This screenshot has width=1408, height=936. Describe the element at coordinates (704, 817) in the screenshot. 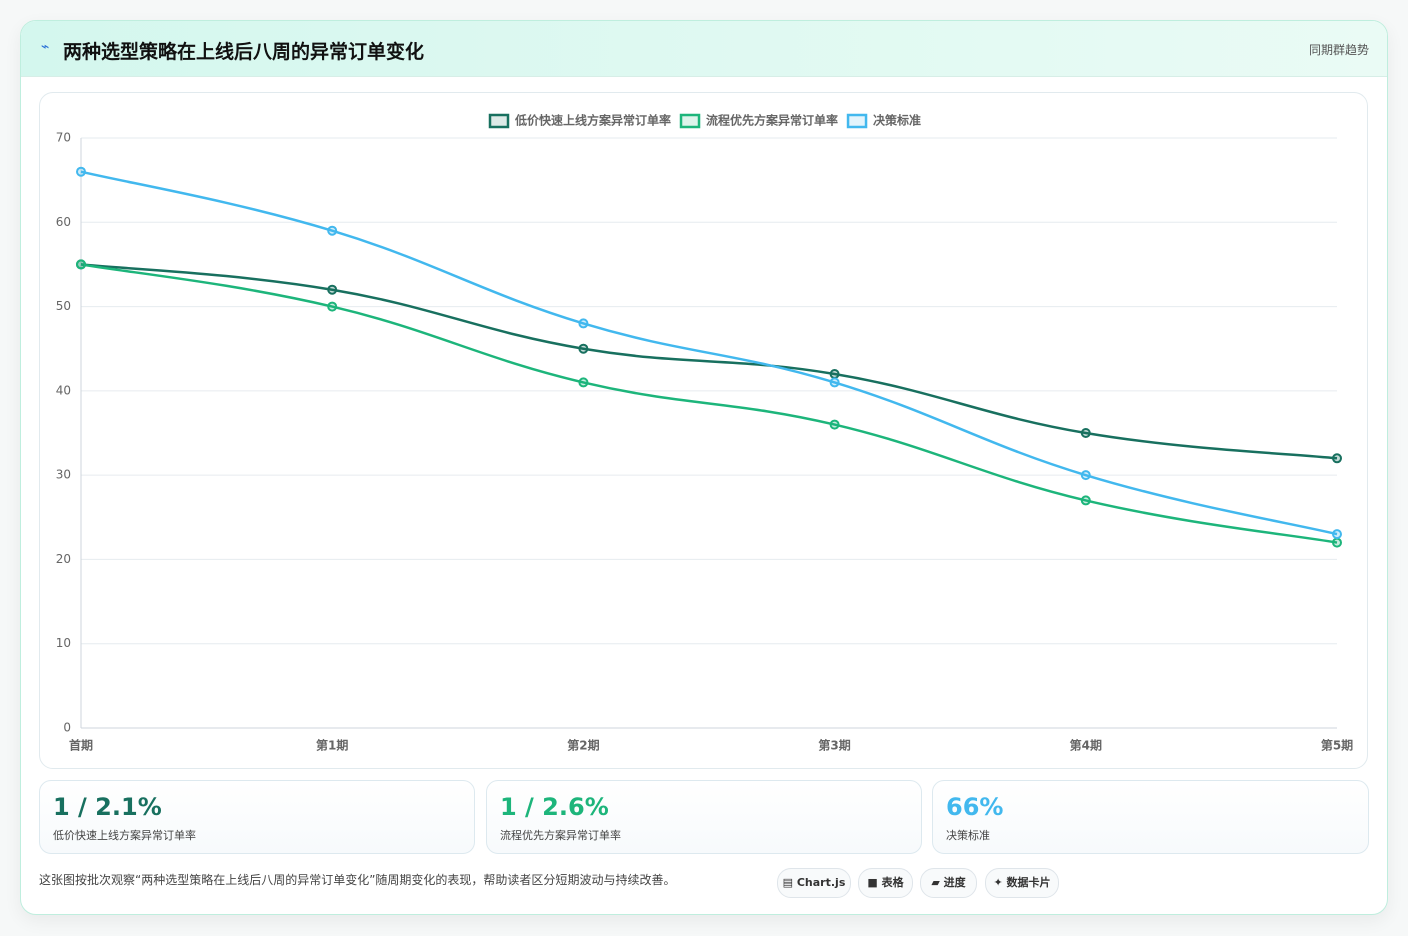

I see `stat-card: 1 / 2.6% 流程优先方案异常订单率` at that location.